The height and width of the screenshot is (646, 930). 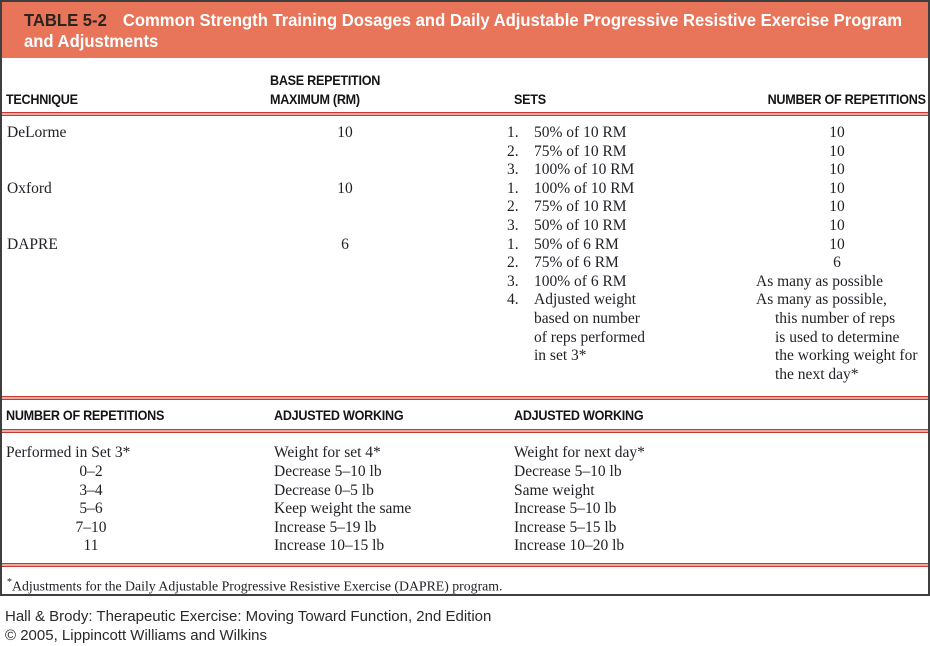 What do you see at coordinates (65, 20) in the screenshot?
I see `table-number-label: TABLE 5-2` at bounding box center [65, 20].